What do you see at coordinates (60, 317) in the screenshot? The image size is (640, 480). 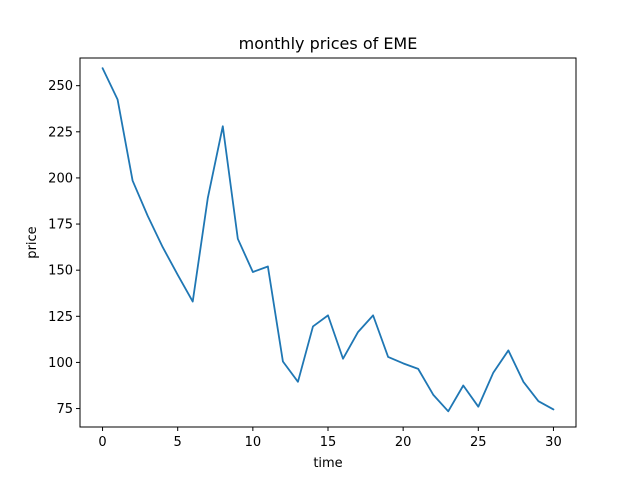 I see `y-tick-label: 125` at bounding box center [60, 317].